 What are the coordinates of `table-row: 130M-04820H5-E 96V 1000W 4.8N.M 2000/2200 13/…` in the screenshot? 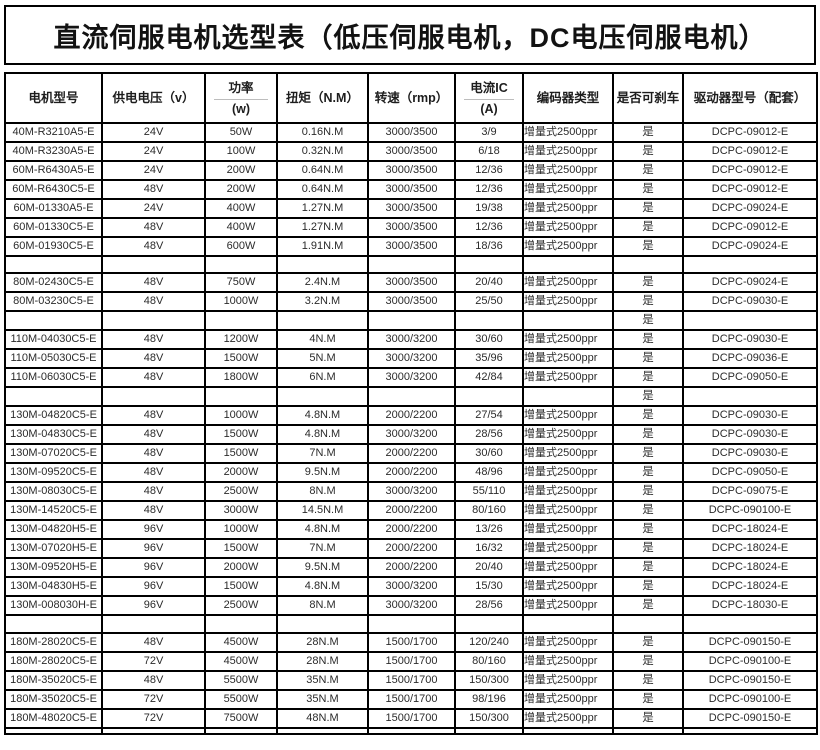 It's located at (411, 530).